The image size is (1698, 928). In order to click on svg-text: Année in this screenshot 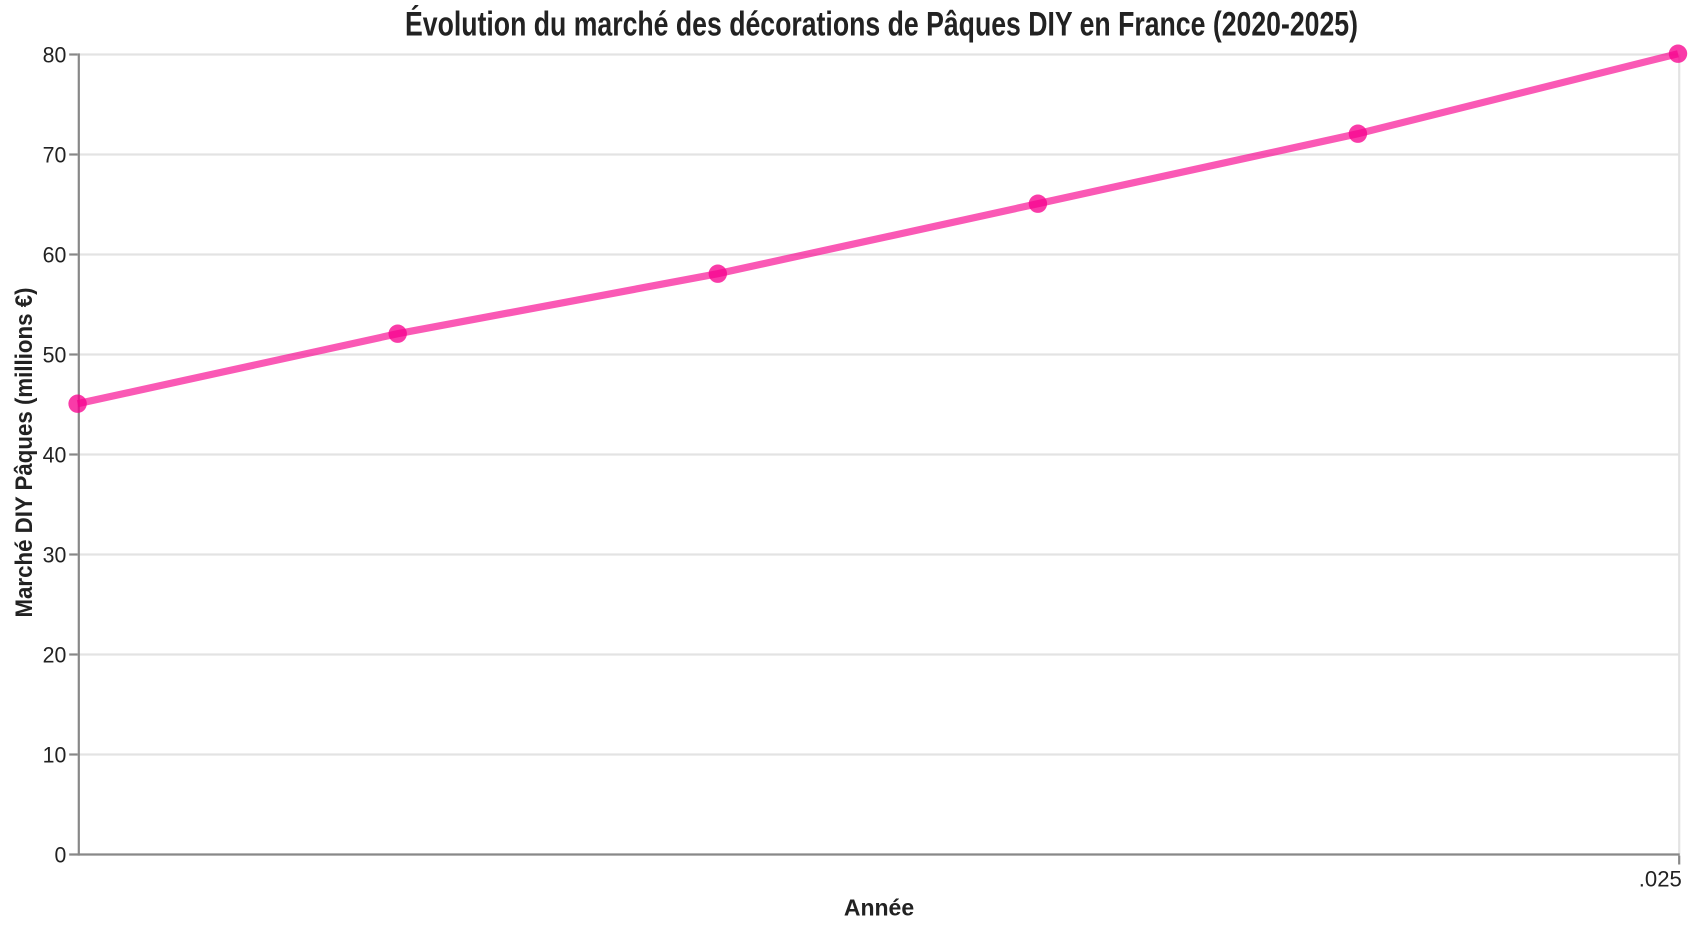, I will do `click(879, 908)`.